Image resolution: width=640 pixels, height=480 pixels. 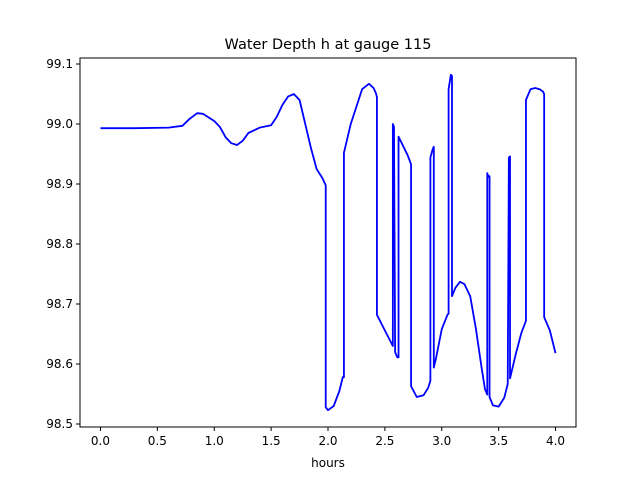 What do you see at coordinates (157, 441) in the screenshot?
I see `x-tick-label: 0.5` at bounding box center [157, 441].